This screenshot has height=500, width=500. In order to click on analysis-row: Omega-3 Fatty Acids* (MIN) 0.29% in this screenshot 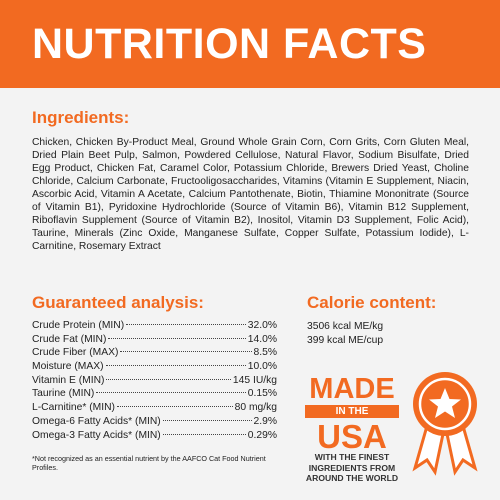, I will do `click(154, 437)`.